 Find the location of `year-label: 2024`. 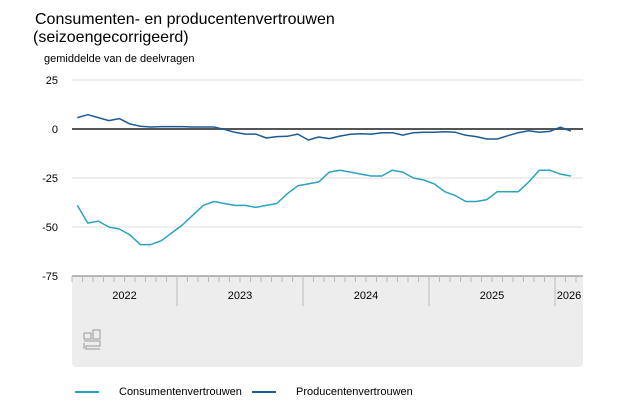

year-label: 2024 is located at coordinates (366, 296).